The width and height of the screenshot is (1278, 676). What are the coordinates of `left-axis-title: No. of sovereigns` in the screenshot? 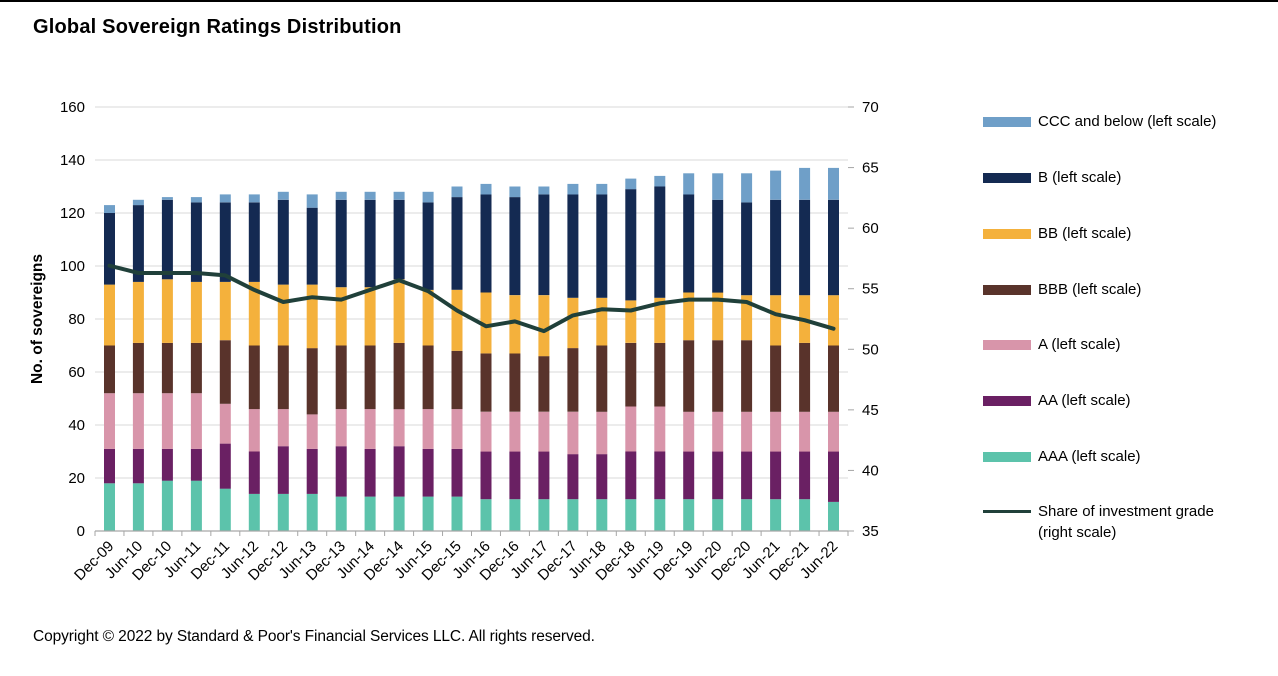 It's located at (37, 319).